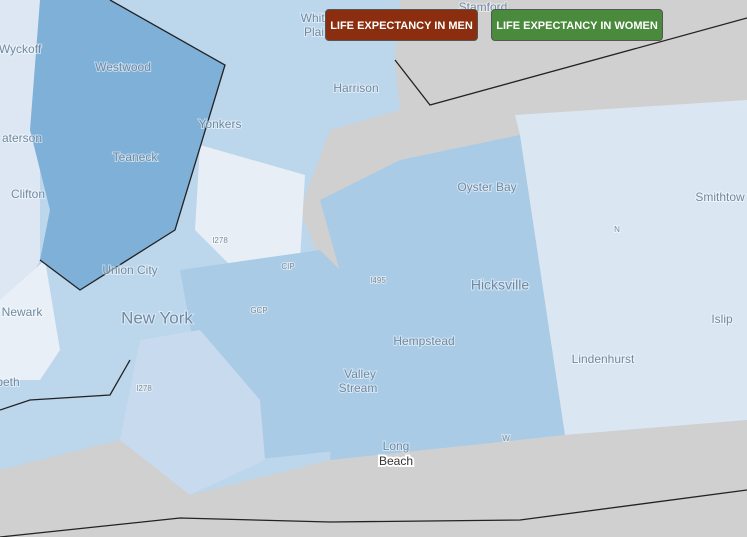  Describe the element at coordinates (396, 446) in the screenshot. I see `place-label: Long` at that location.